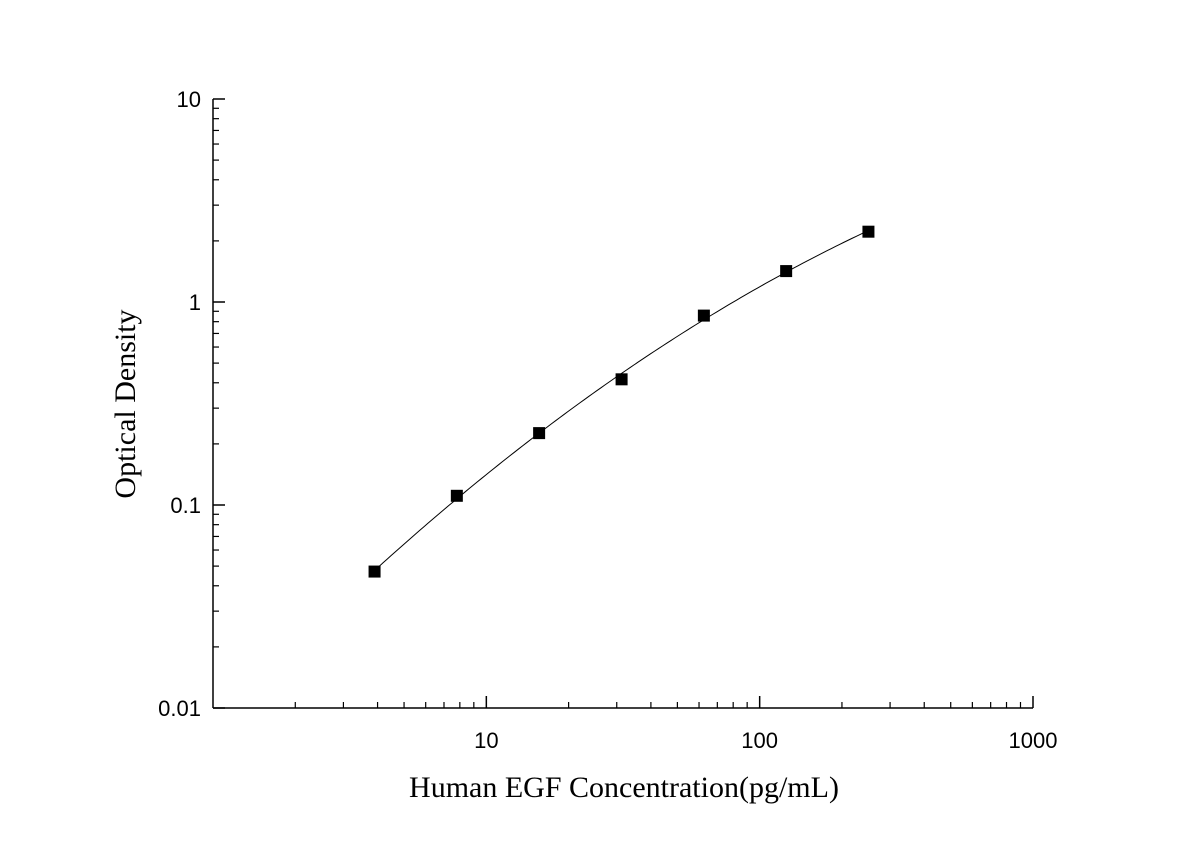 This screenshot has height=849, width=1200. Describe the element at coordinates (1033, 740) in the screenshot. I see `x-tick-label: 1000` at that location.